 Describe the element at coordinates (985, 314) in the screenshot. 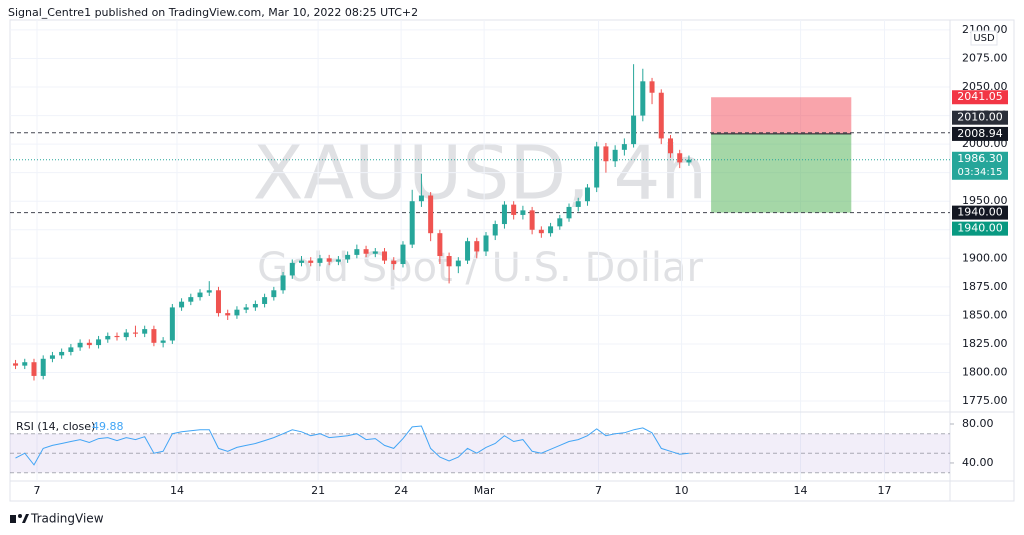

I see `y-tick-label: 1850.00` at that location.